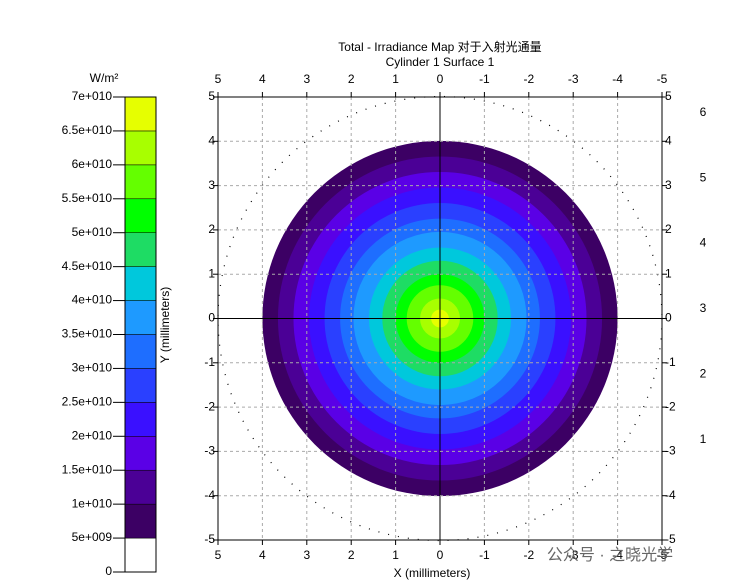 The image size is (731, 585). I want to click on y2-tick-label: 5, so click(703, 177).